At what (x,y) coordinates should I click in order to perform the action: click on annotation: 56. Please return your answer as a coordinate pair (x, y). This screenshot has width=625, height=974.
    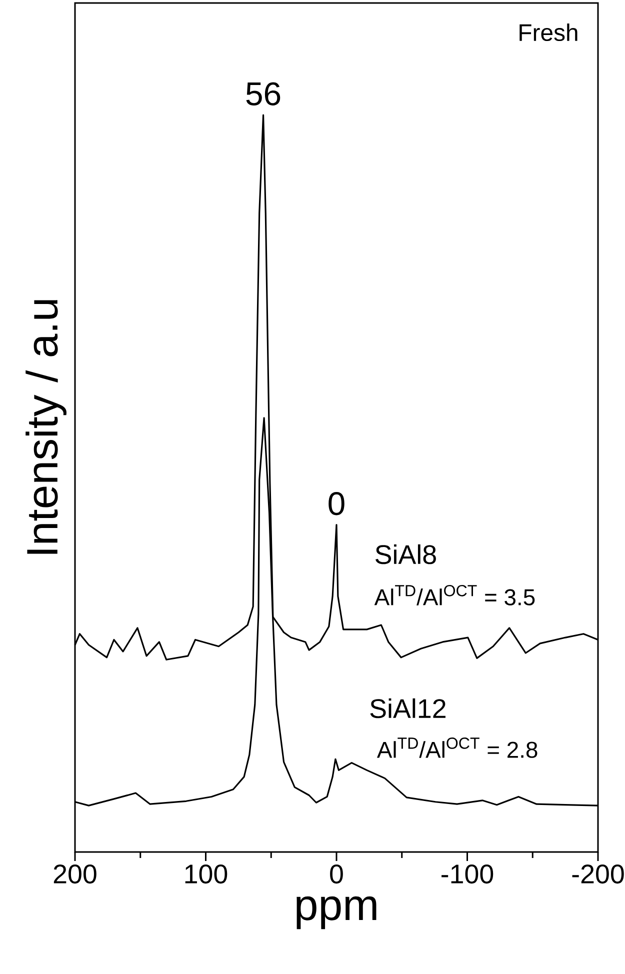
    Looking at the image, I should click on (263, 94).